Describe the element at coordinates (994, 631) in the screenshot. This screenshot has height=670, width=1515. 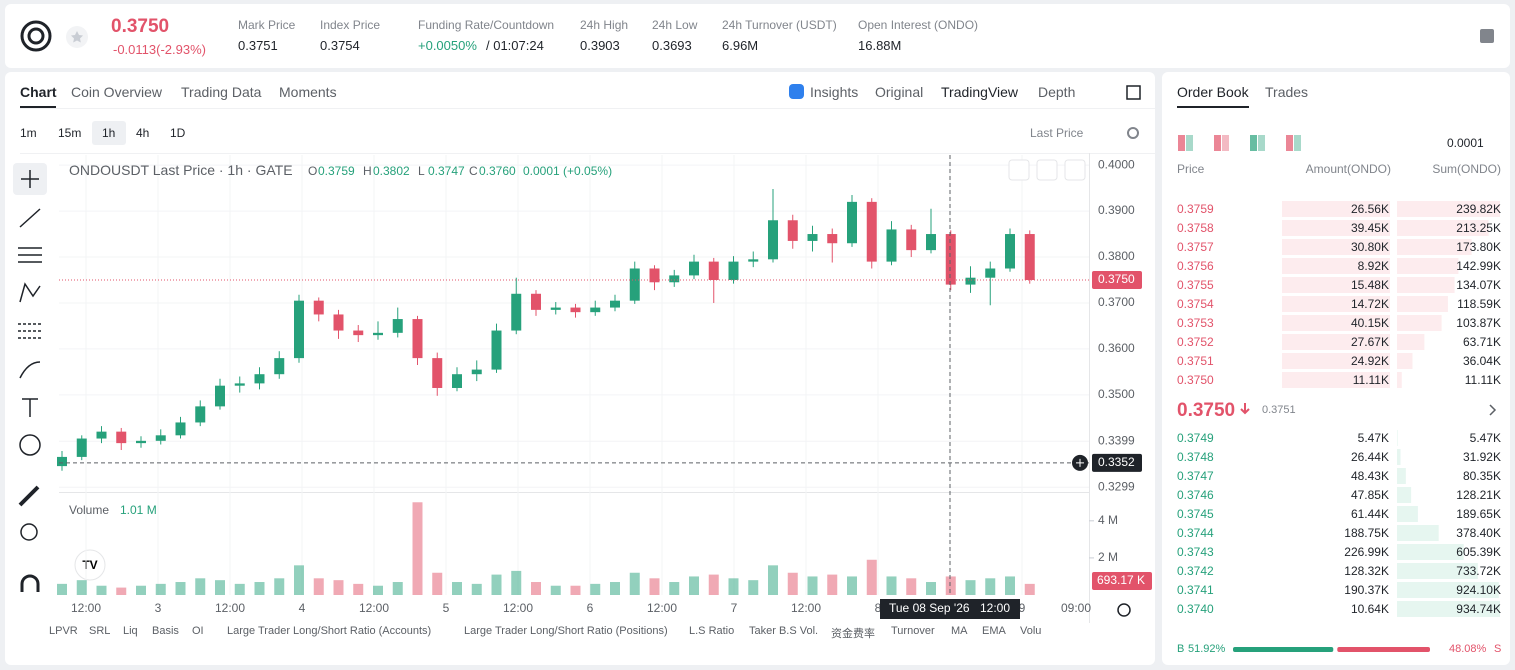
I see `indicator-tab: EMA` at that location.